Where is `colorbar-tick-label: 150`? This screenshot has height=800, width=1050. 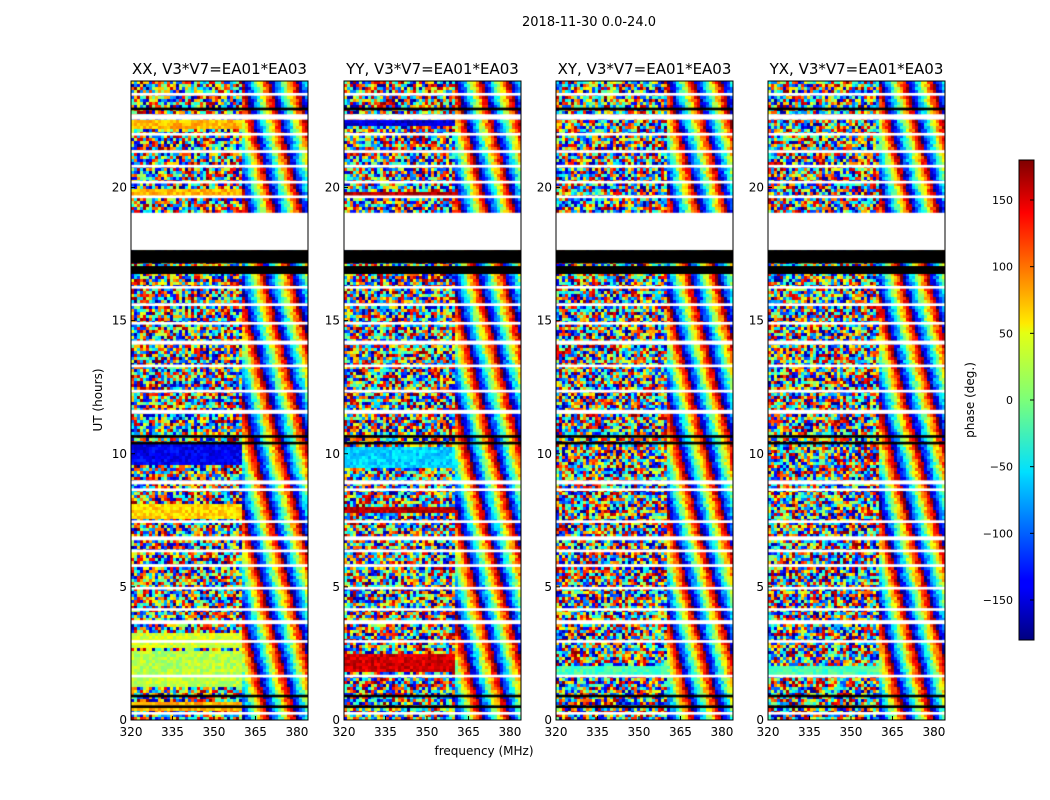
colorbar-tick-label: 150 is located at coordinates (1002, 200).